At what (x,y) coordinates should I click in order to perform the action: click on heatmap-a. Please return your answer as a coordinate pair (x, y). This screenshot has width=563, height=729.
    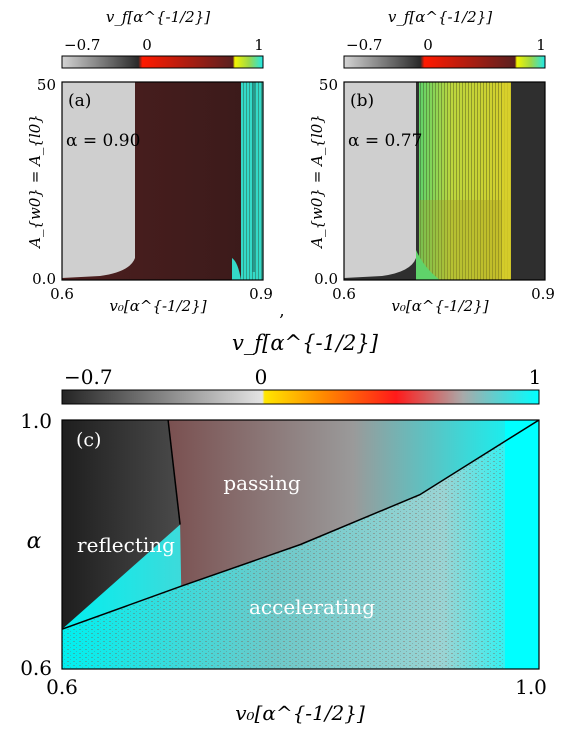
    Looking at the image, I should click on (162, 181).